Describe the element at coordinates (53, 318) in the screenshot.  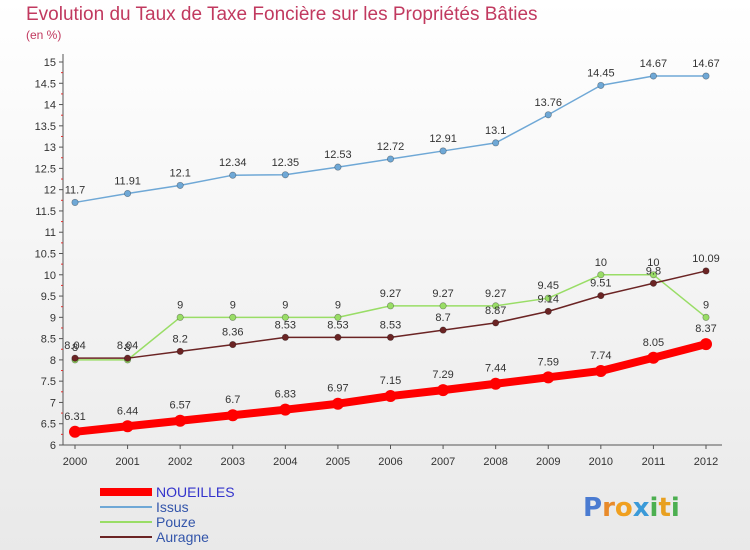
I see `y-tick-label: 9` at that location.